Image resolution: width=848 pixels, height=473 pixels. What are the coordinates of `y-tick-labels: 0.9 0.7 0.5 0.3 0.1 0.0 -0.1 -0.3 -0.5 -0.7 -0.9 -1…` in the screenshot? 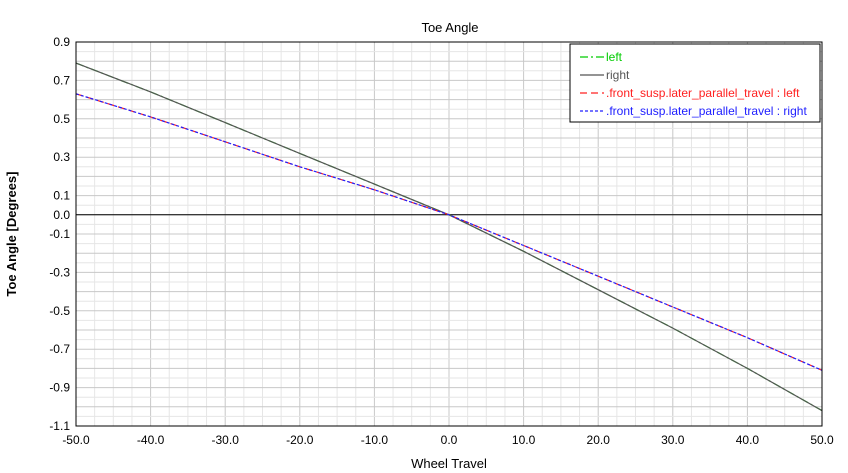 It's located at (59, 234).